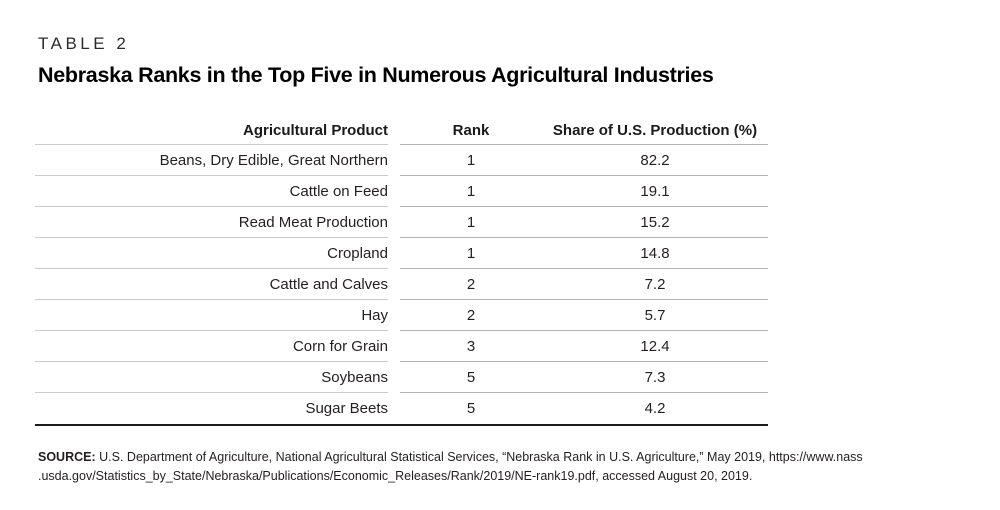  What do you see at coordinates (655, 191) in the screenshot?
I see `cell-share: 19.1` at bounding box center [655, 191].